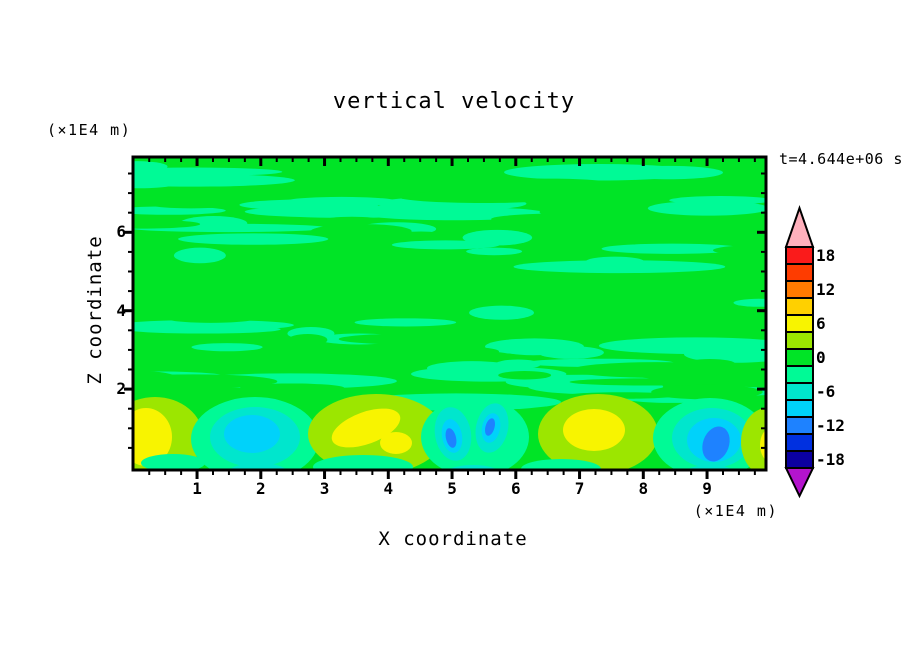 This screenshot has width=904, height=654. I want to click on contour-downdraft-x9, so click(716, 444).